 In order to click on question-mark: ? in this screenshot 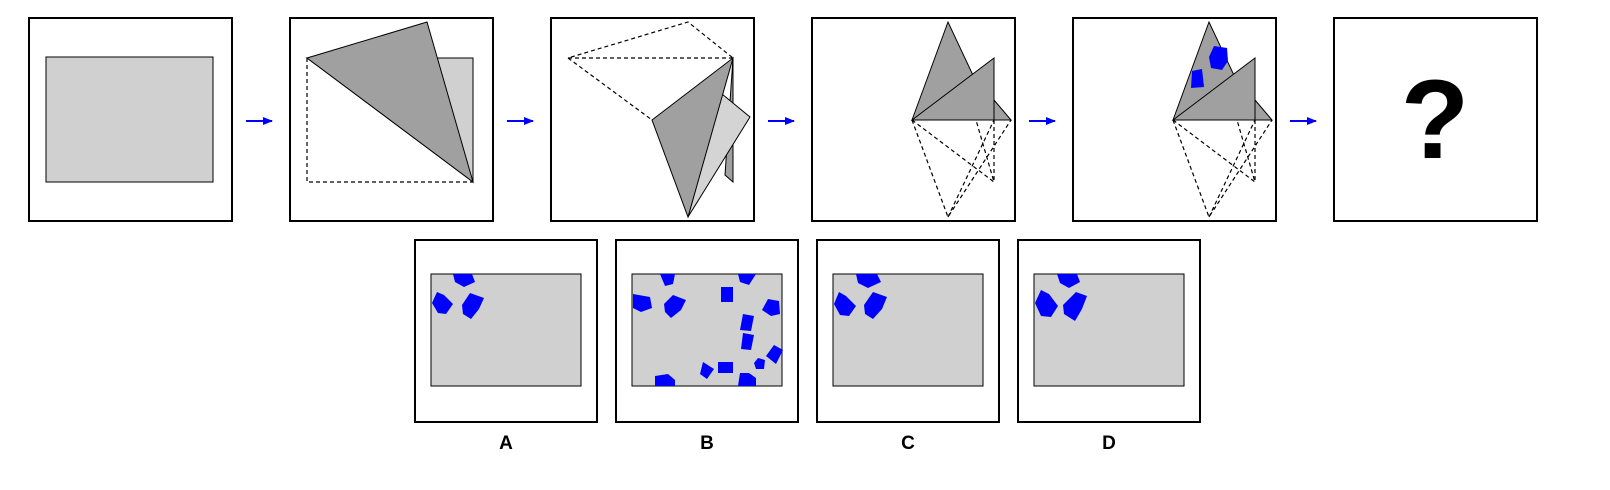, I will do `click(1435, 119)`.